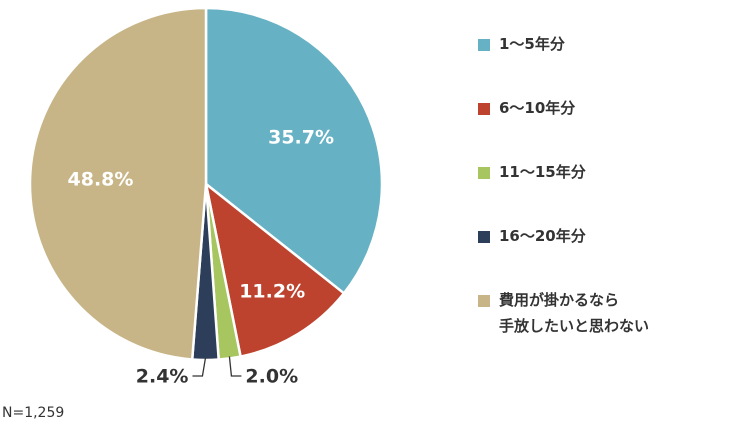  Describe the element at coordinates (162, 377) in the screenshot. I see `slice-label-3: 2.4%` at that location.